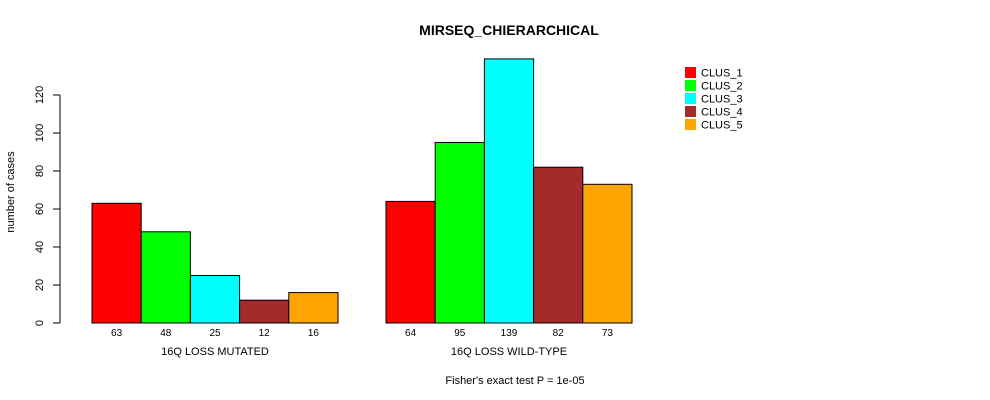 The height and width of the screenshot is (400, 990). Describe the element at coordinates (509, 30) in the screenshot. I see `chart-title: MIRSEQ_CHIERARCHICAL` at that location.